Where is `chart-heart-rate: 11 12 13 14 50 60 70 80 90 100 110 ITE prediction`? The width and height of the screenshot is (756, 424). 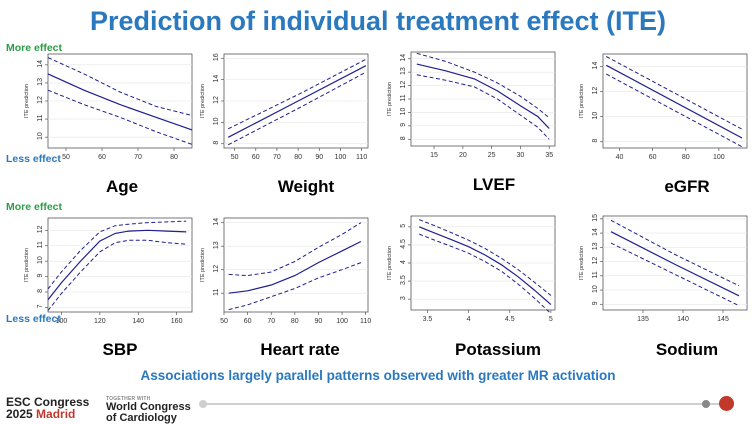
chart-heart-rate: 11 12 13 14 50 60 70 80 90 100 110 ITE prediction is located at coordinates (285, 271).